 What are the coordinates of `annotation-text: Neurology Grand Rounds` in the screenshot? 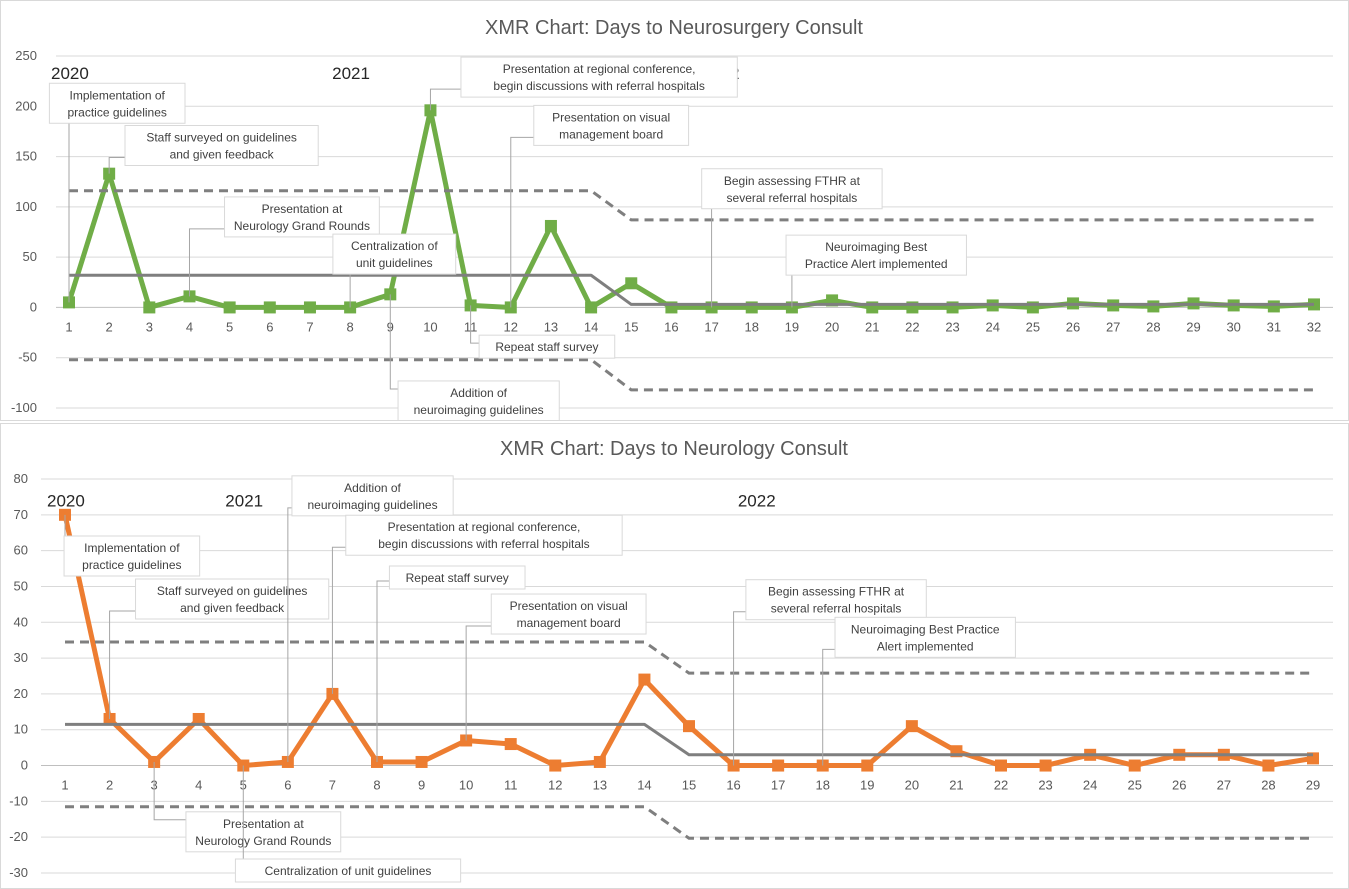 It's located at (302, 226).